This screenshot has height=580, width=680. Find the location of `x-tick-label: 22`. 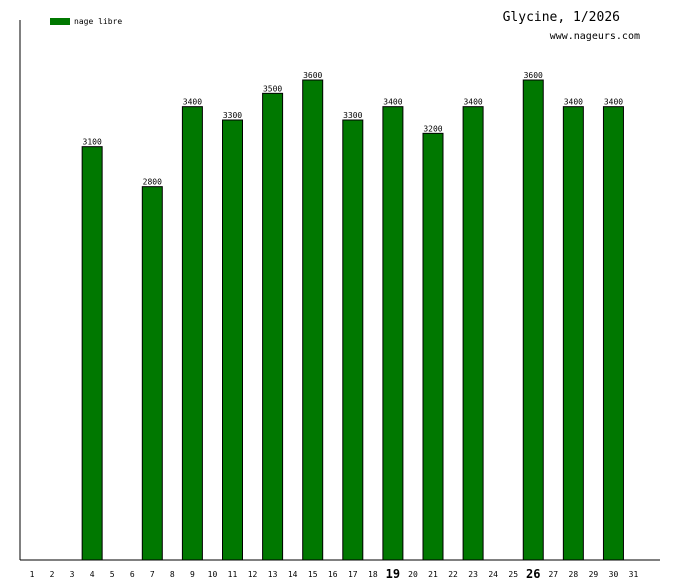

x-tick-label: 22 is located at coordinates (453, 574).